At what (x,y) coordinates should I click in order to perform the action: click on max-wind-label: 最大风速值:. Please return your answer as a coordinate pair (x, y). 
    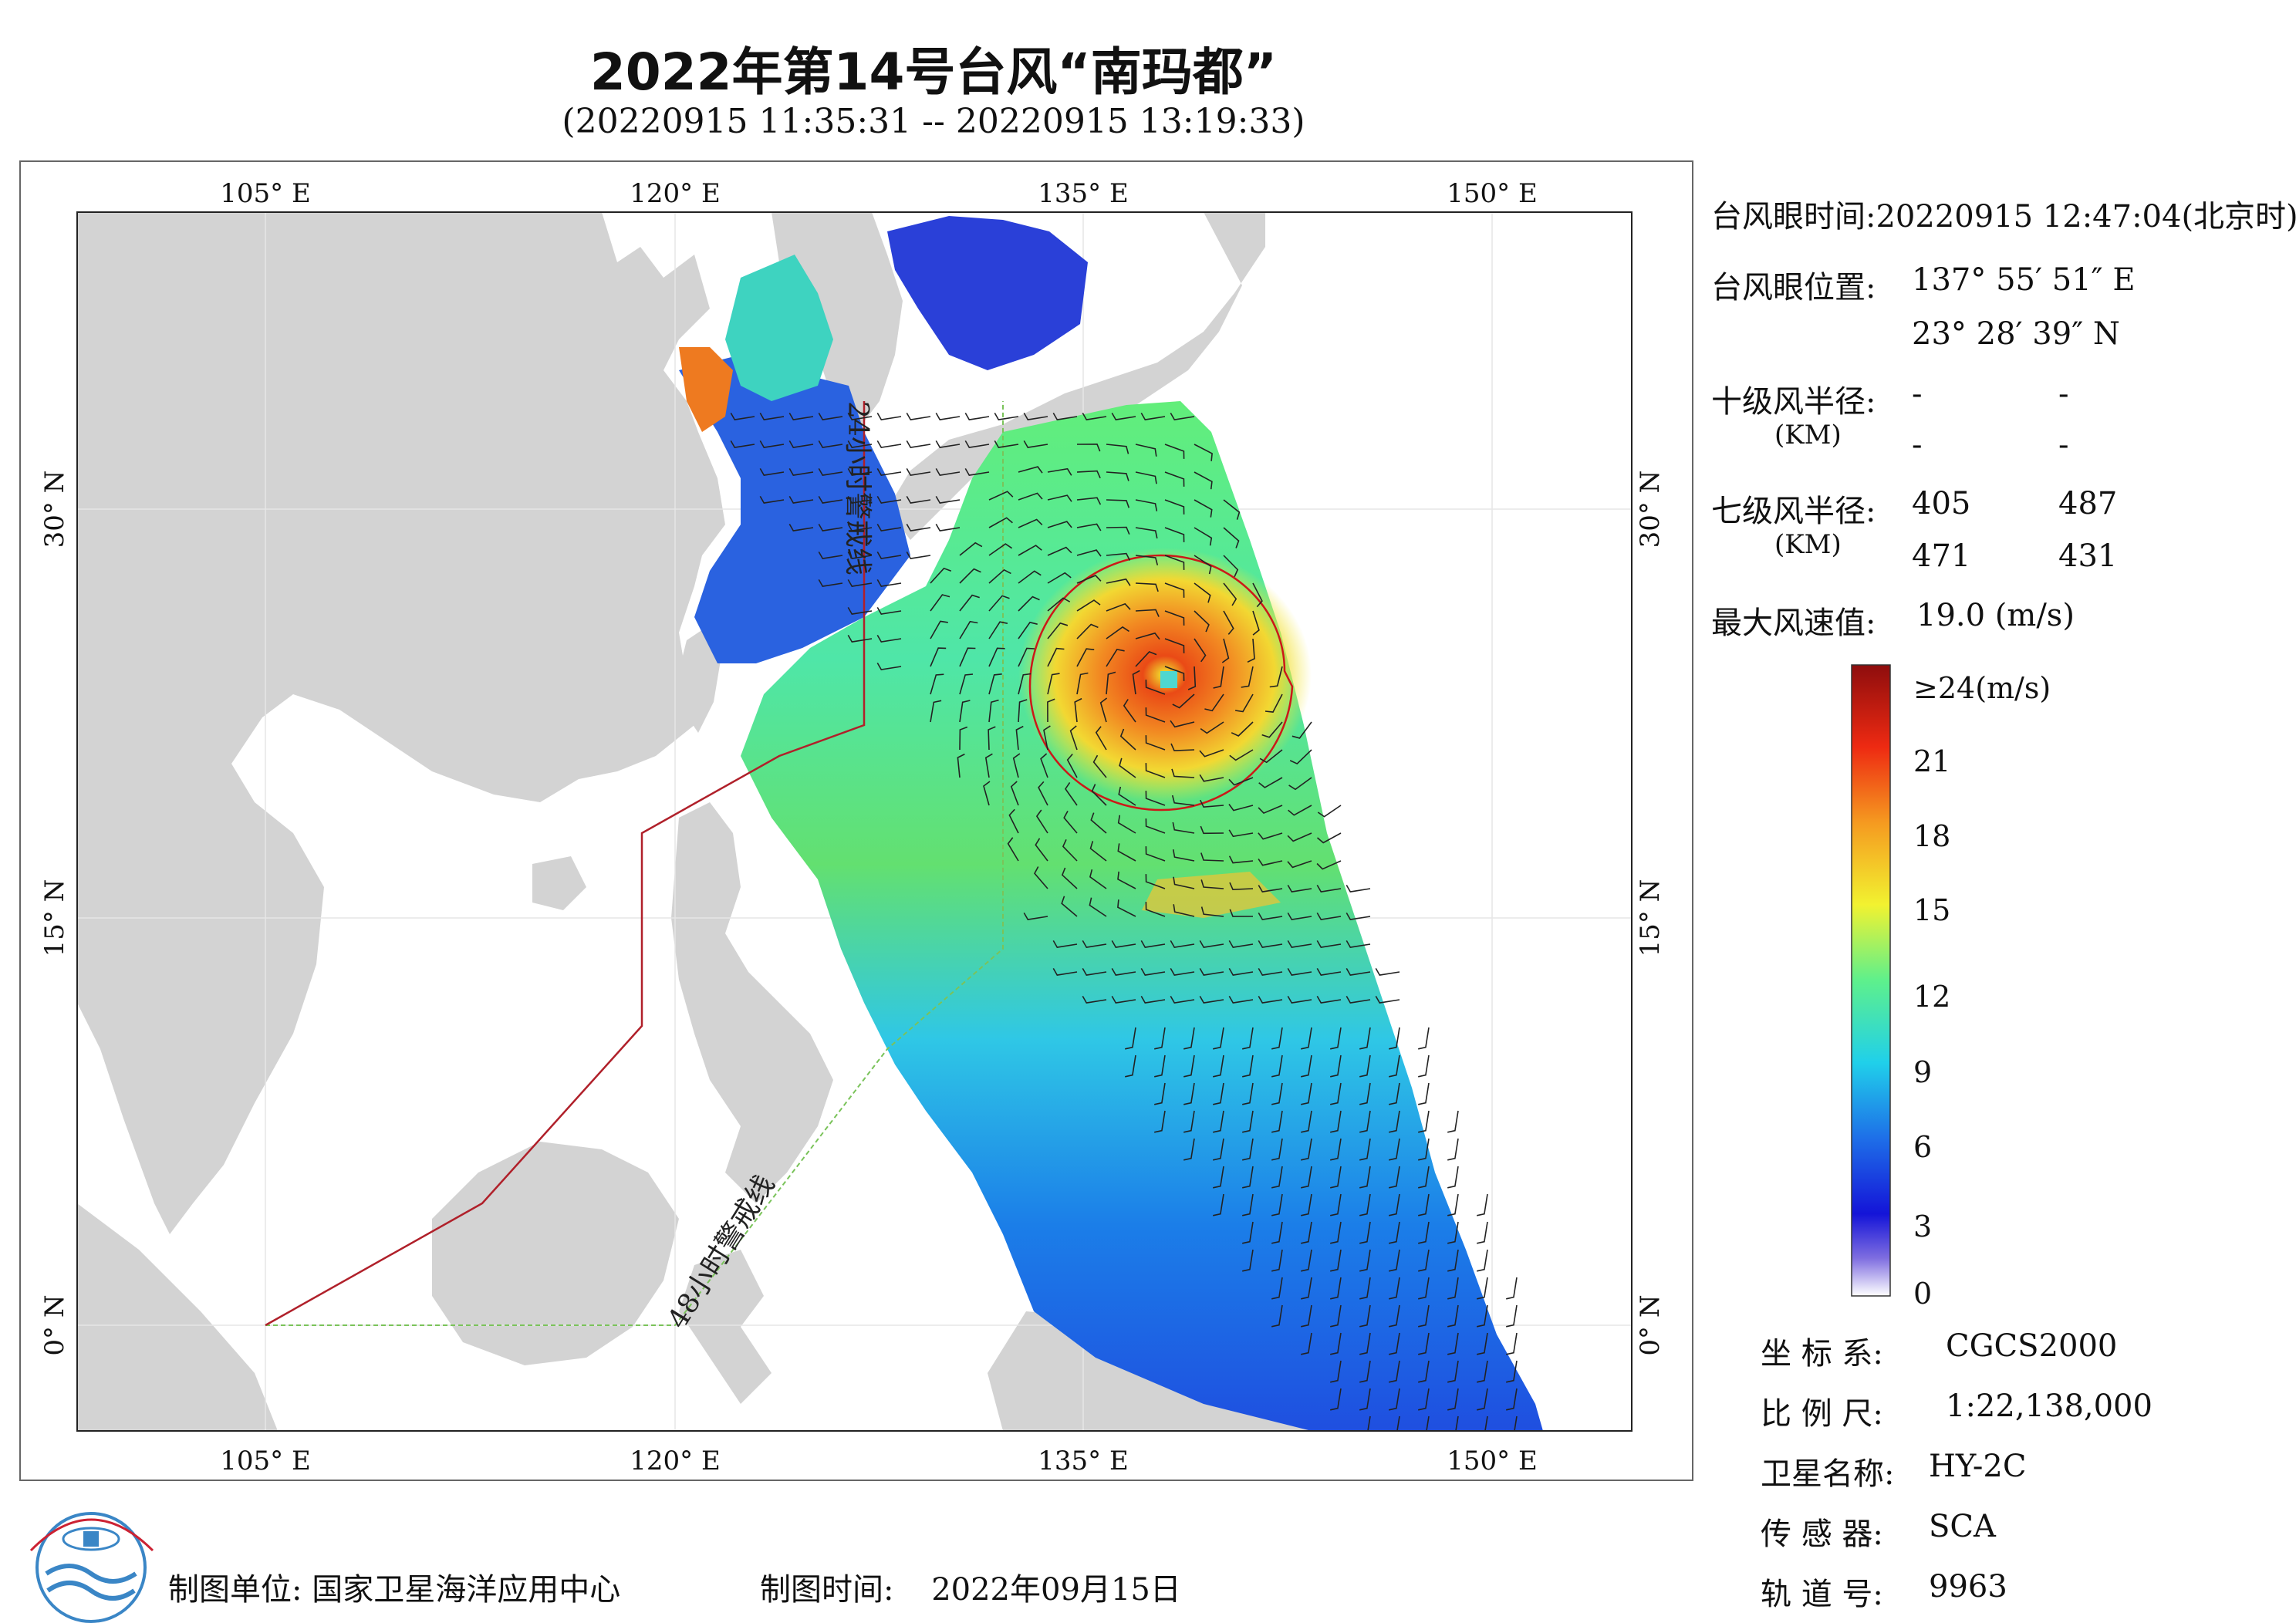
    Looking at the image, I should click on (1793, 623).